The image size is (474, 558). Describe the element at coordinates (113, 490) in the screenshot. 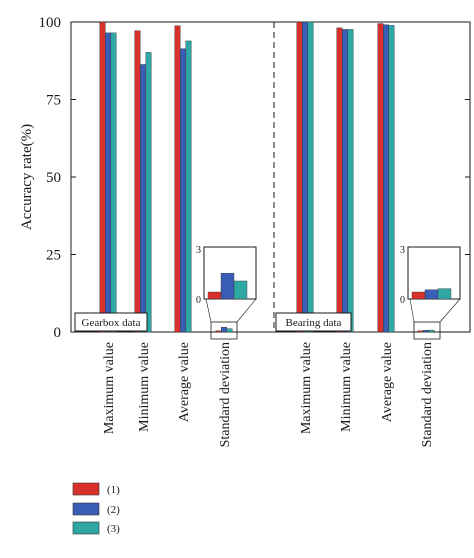

I see `legend-label-1: (1)` at that location.